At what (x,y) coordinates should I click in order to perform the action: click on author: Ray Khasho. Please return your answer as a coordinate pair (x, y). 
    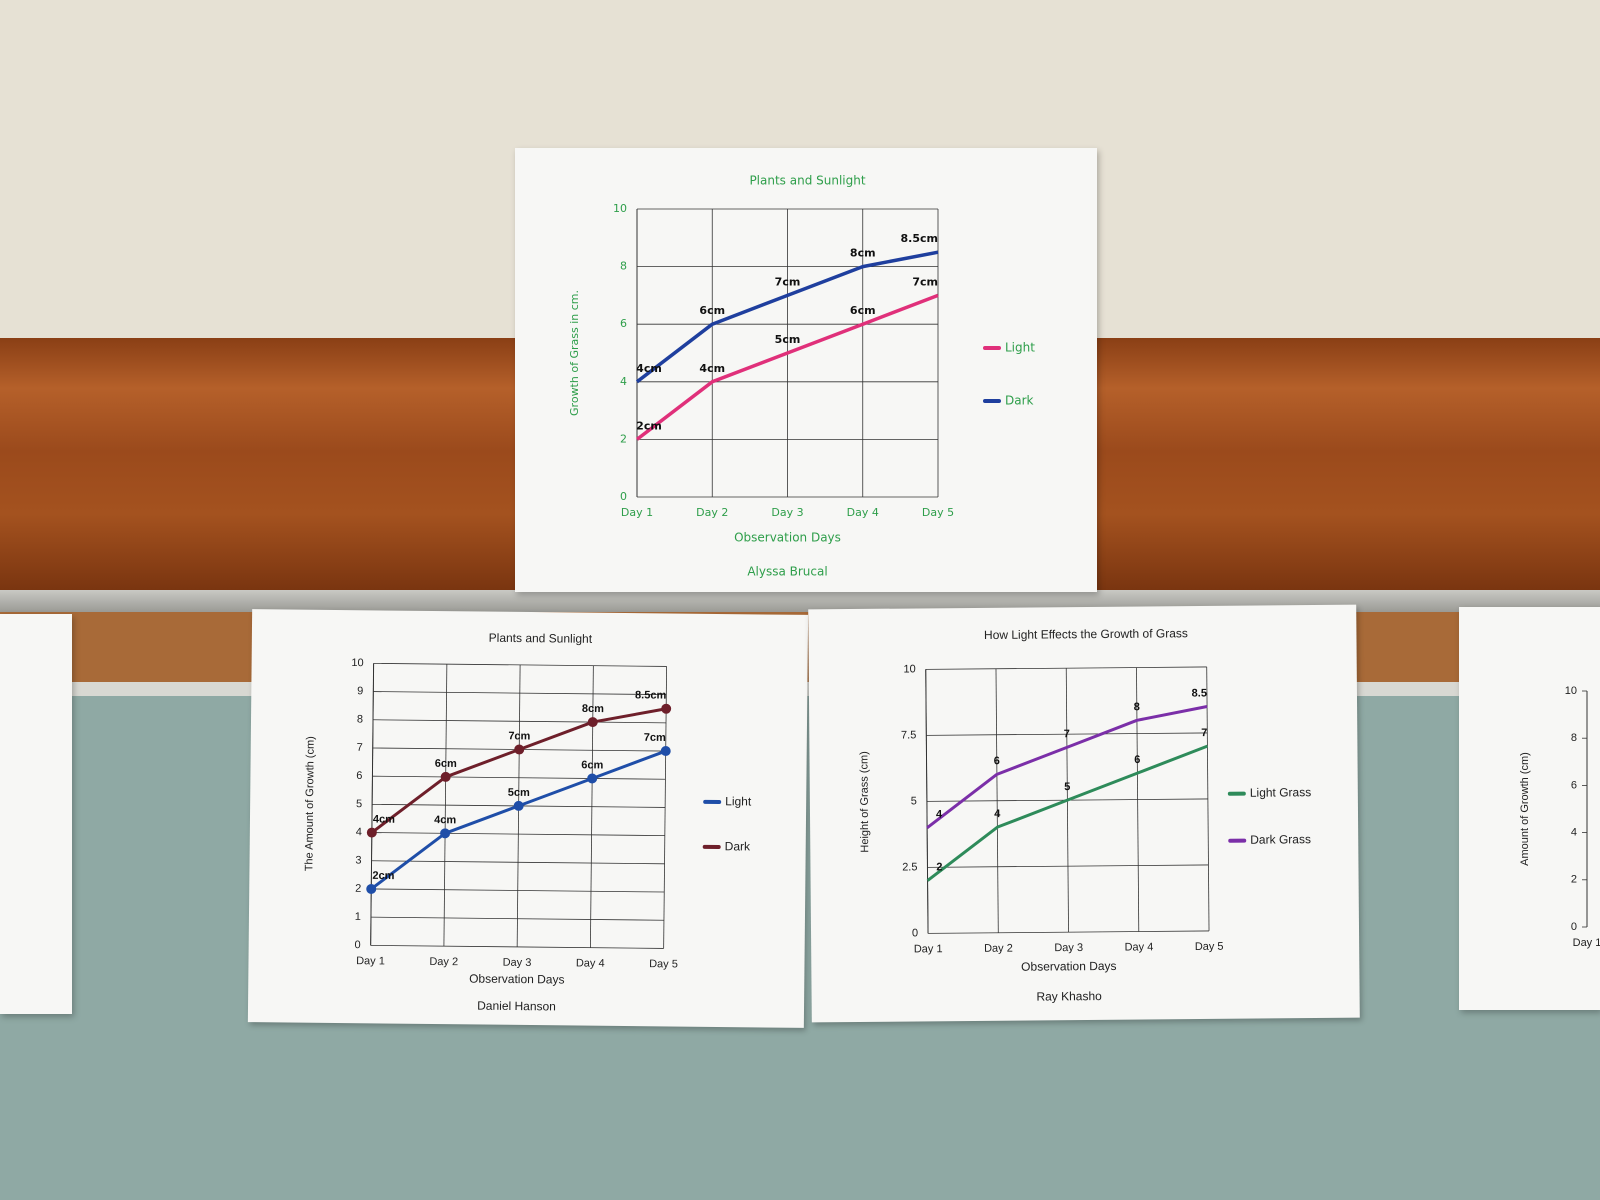
    Looking at the image, I should click on (1069, 996).